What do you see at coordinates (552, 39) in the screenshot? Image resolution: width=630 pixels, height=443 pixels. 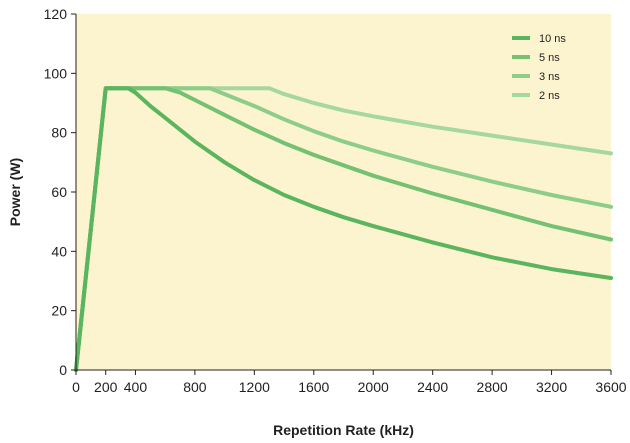 I see `legend-label: 10 ns` at bounding box center [552, 39].